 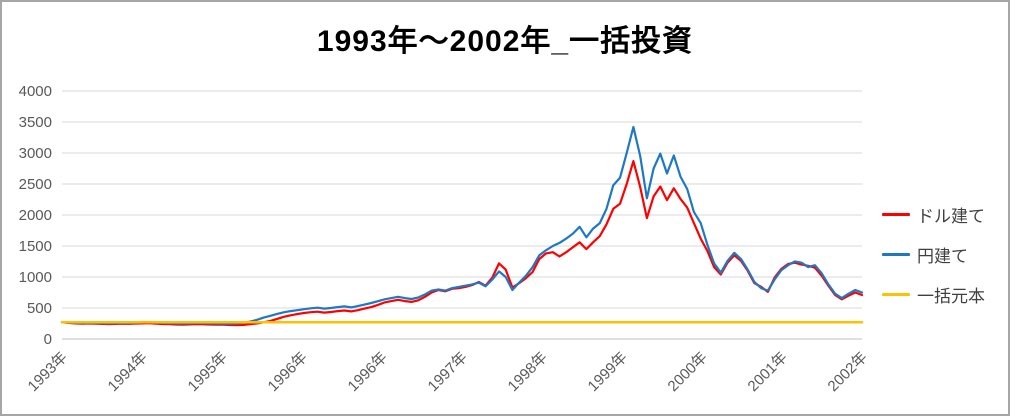 I want to click on x-axis-tick-label: 1998年, so click(x=528, y=372).